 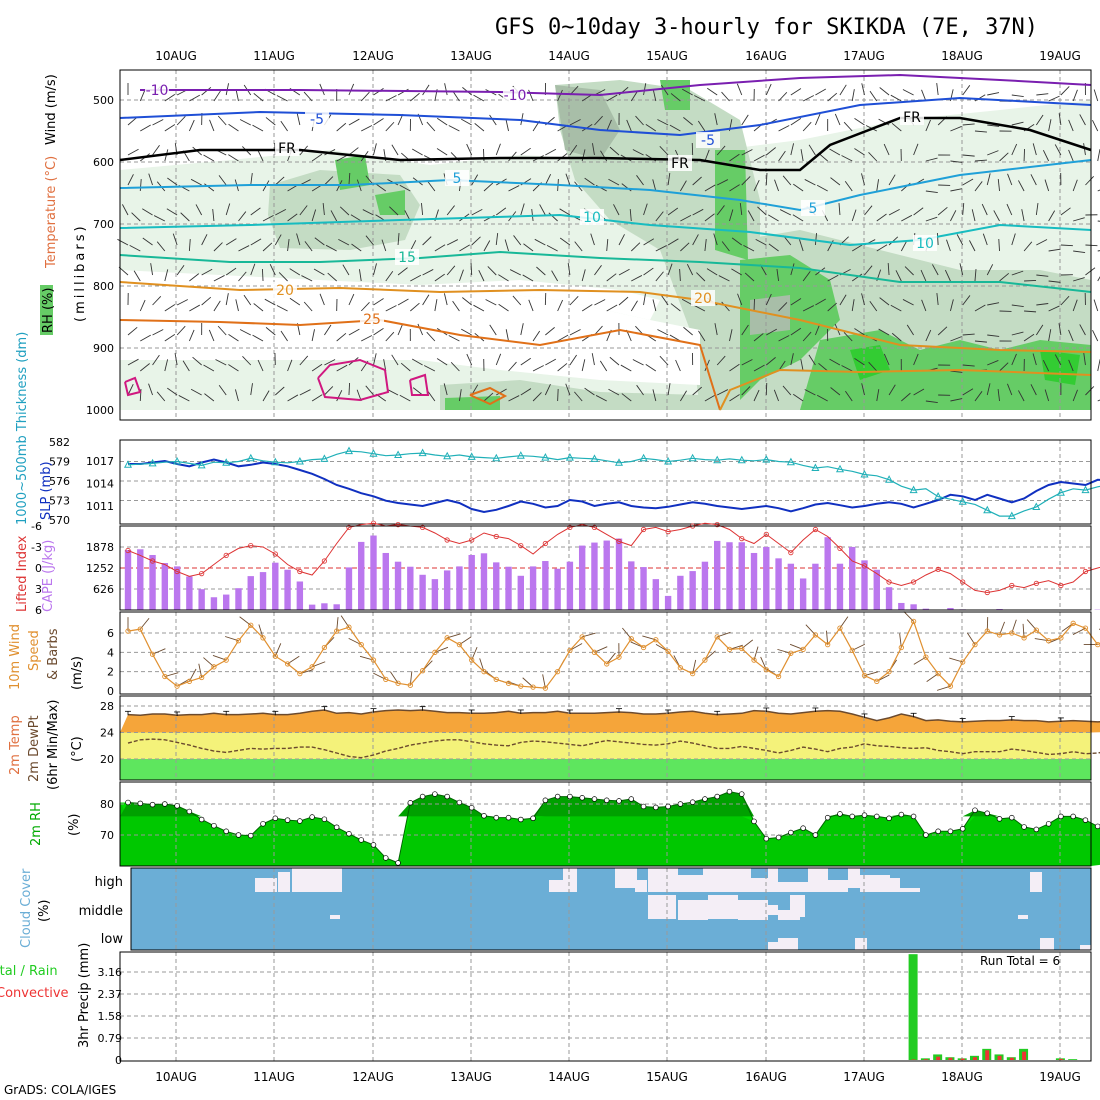 What do you see at coordinates (373, 523) in the screenshot?
I see `li-marker` at bounding box center [373, 523].